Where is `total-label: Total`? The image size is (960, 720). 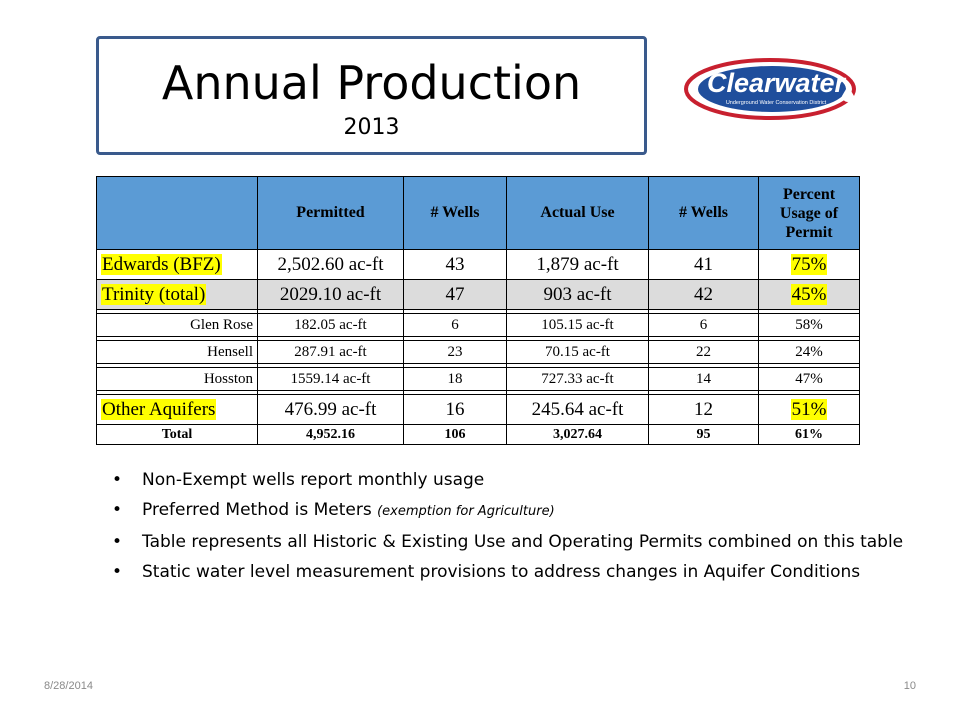
total-label: Total is located at coordinates (177, 434).